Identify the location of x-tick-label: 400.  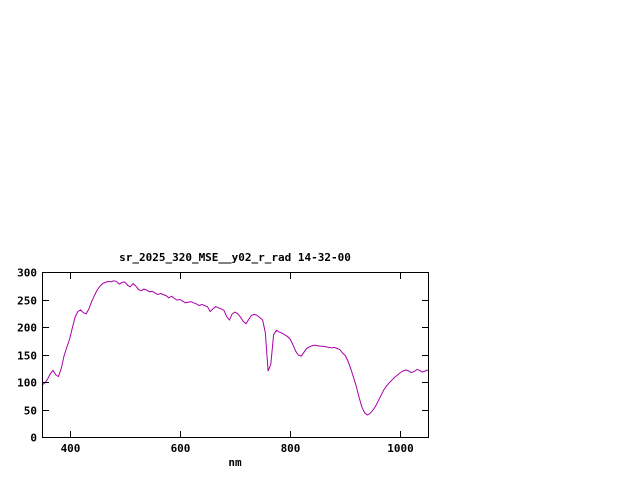
(71, 448).